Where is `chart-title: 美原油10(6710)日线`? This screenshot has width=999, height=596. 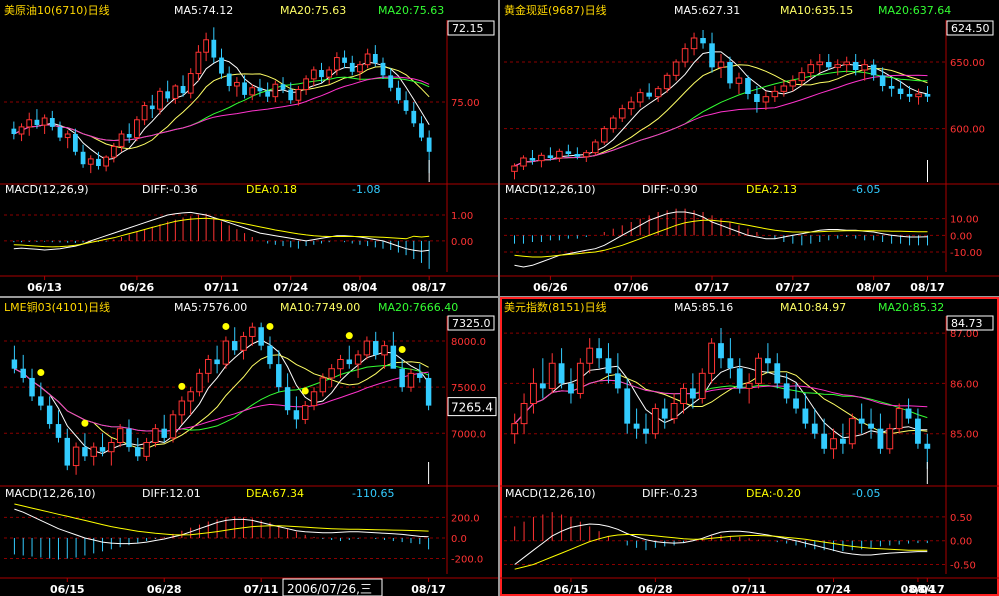 chart-title: 美原油10(6710)日线 is located at coordinates (57, 10).